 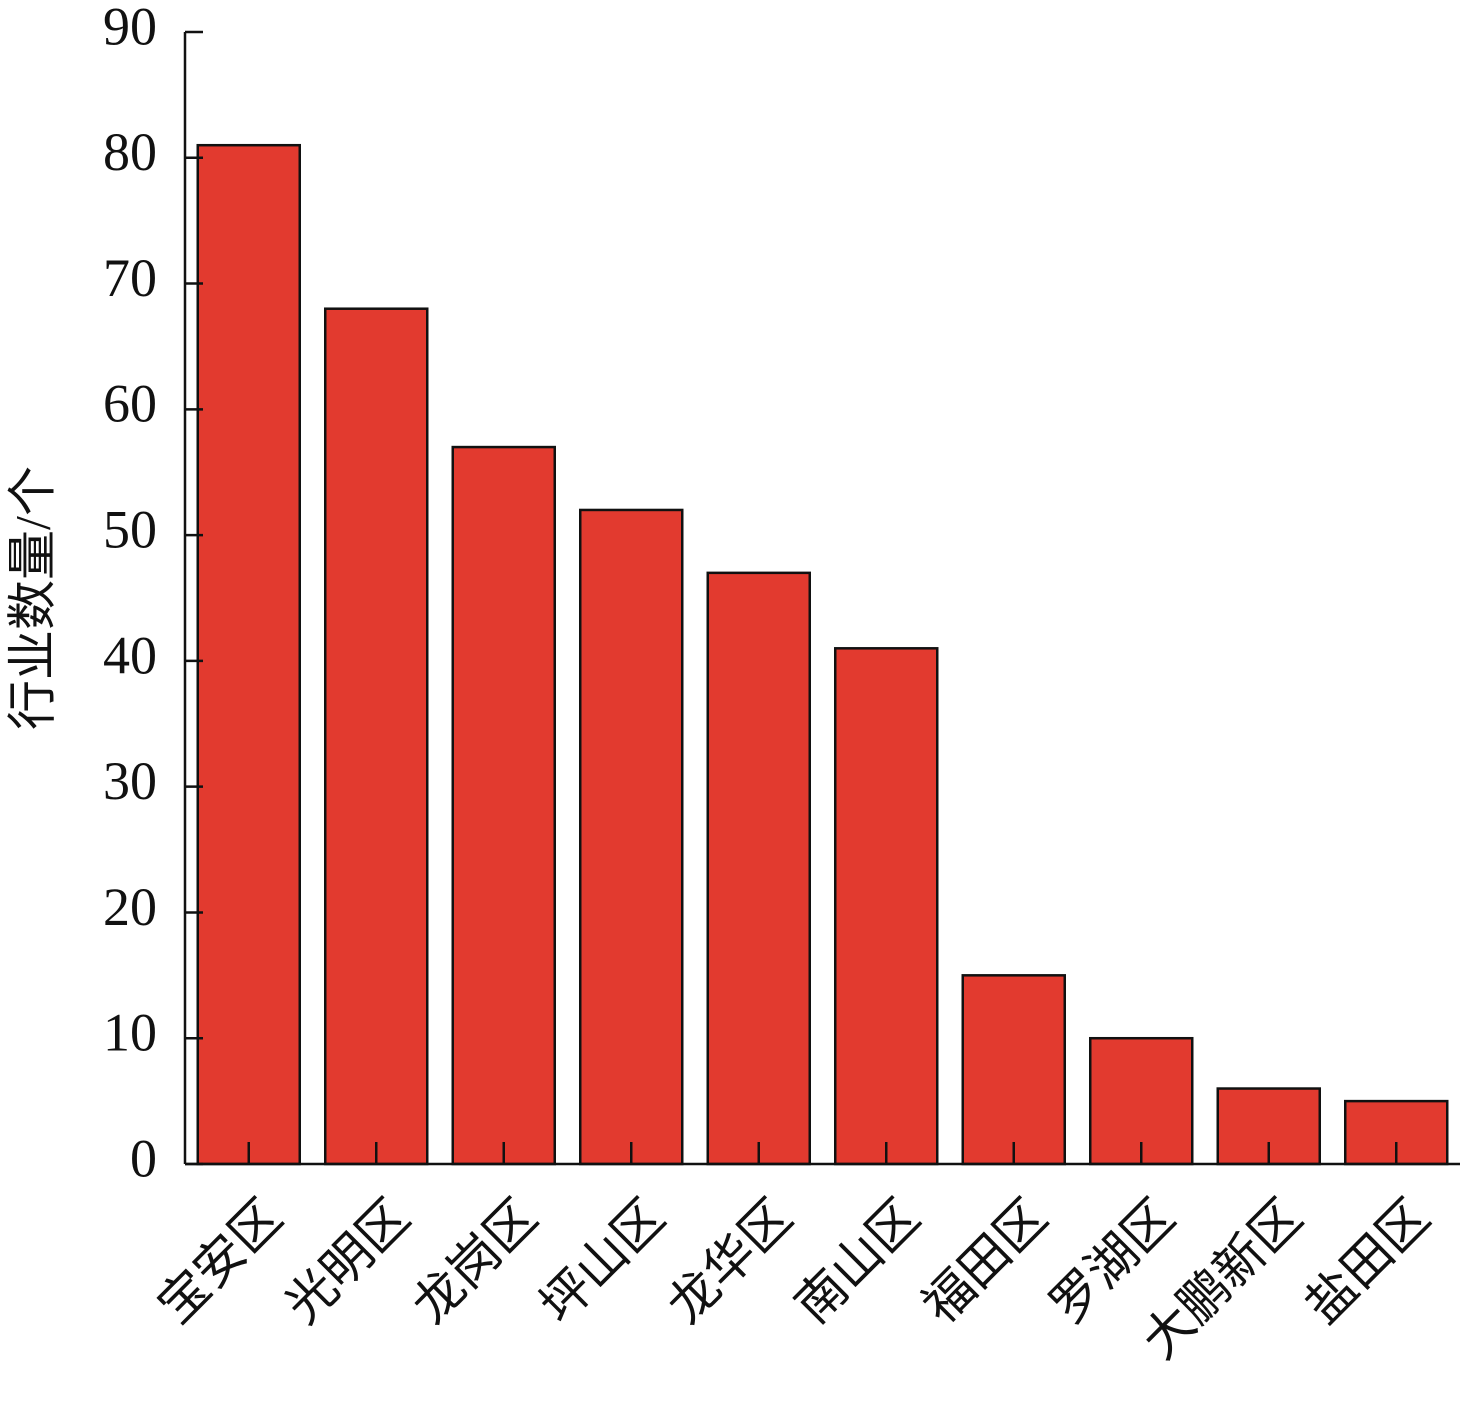 What do you see at coordinates (130, 1033) in the screenshot?
I see `y-tick-label: 10` at bounding box center [130, 1033].